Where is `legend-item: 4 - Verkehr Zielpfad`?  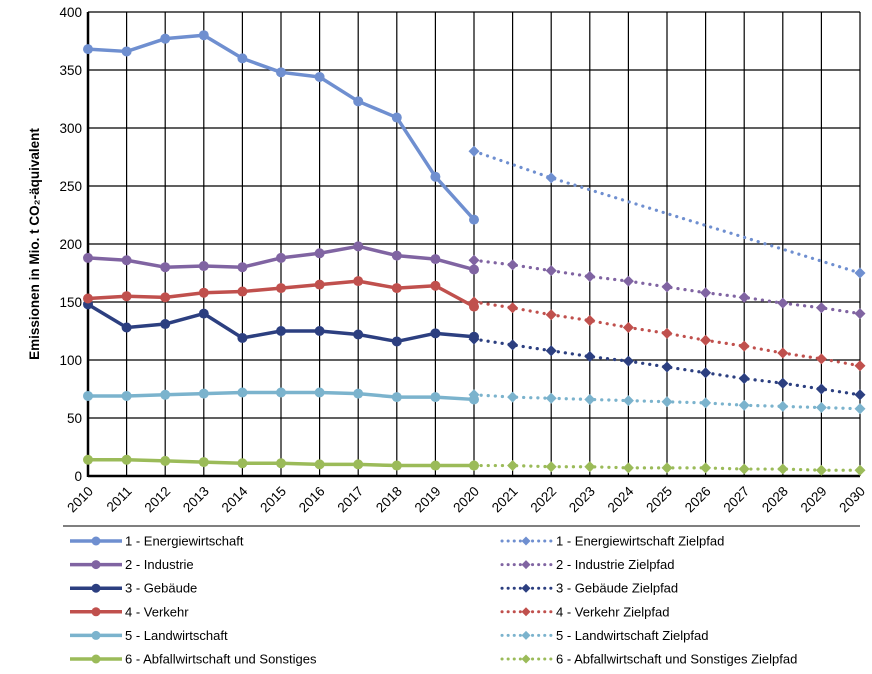 legend-item: 4 - Verkehr Zielpfad is located at coordinates (584, 611).